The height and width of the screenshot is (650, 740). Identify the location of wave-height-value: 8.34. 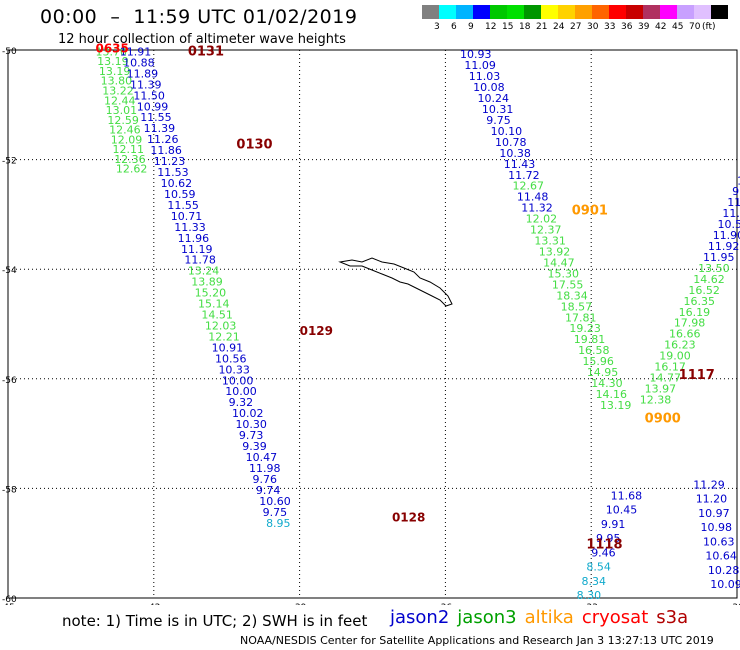
(593, 581).